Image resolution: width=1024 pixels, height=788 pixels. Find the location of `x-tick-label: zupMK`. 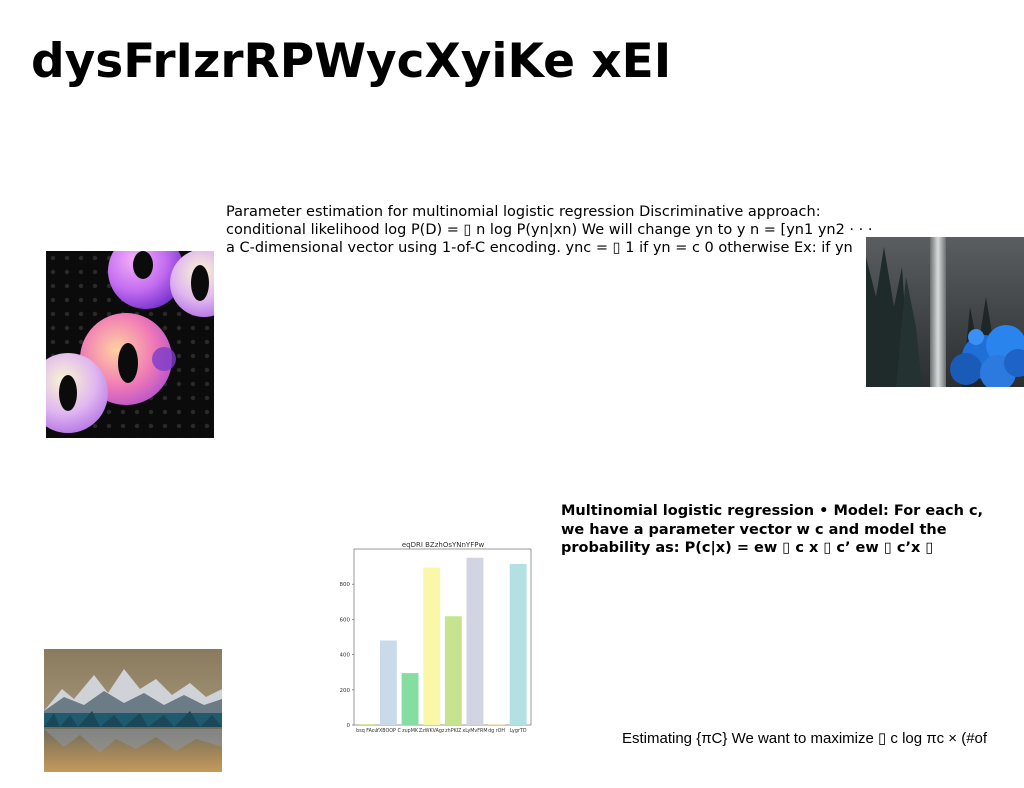

x-tick-label: zupMK is located at coordinates (410, 731).